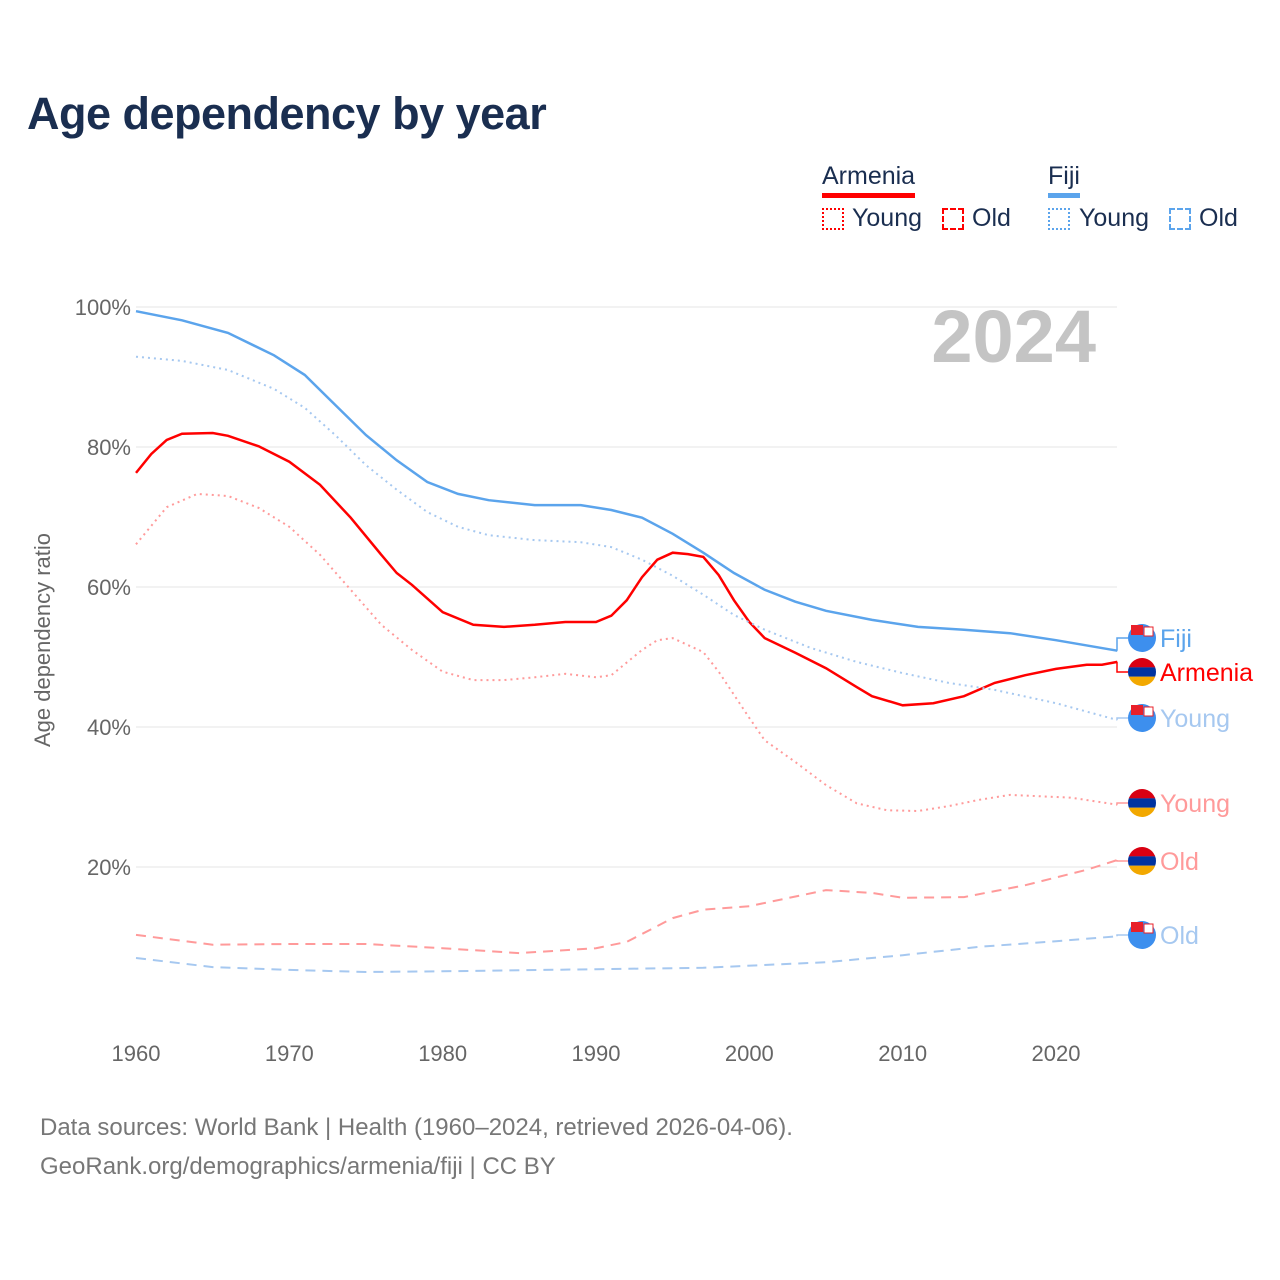  I want to click on y-tick-label: 100%, so click(103, 307).